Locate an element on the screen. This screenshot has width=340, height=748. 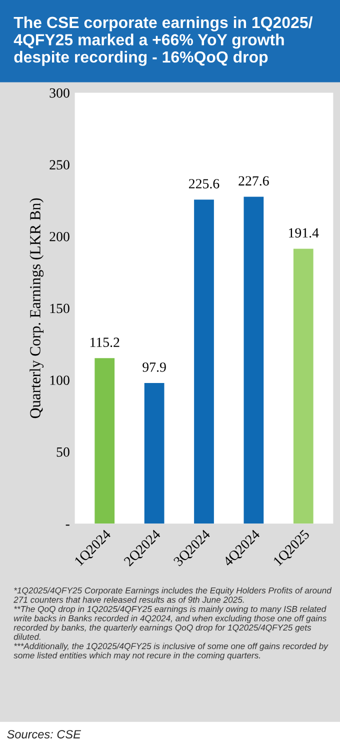
y-tick-label: 150 is located at coordinates (60, 309).